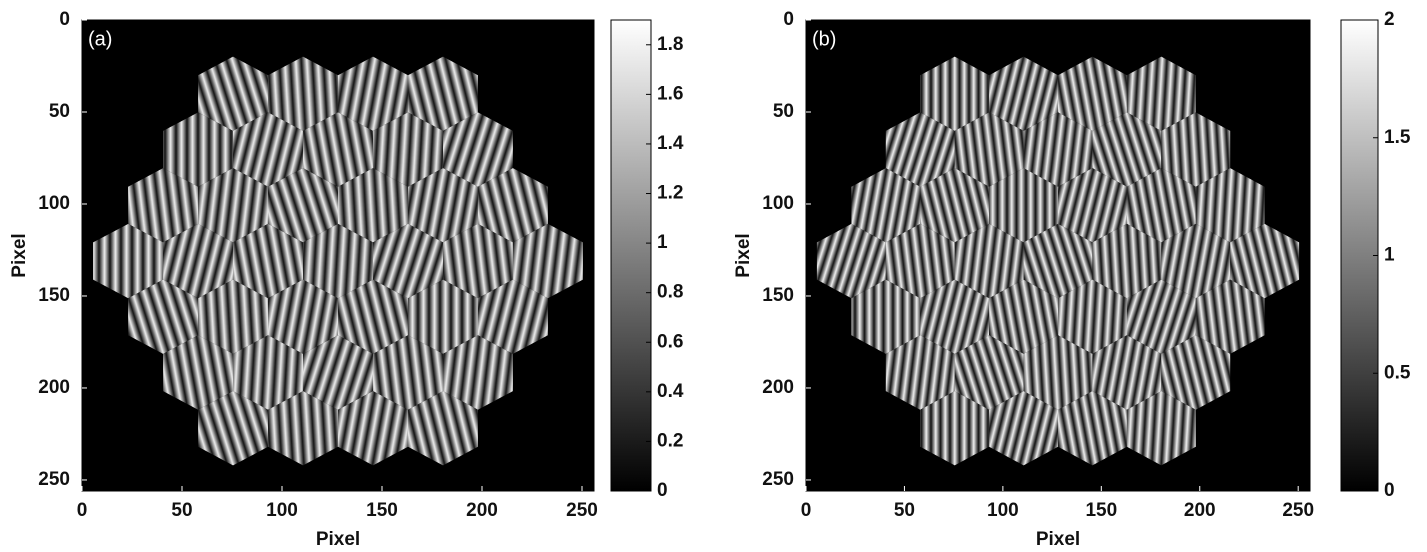  I want to click on colorbar-tick-label: 1.6, so click(670, 93).